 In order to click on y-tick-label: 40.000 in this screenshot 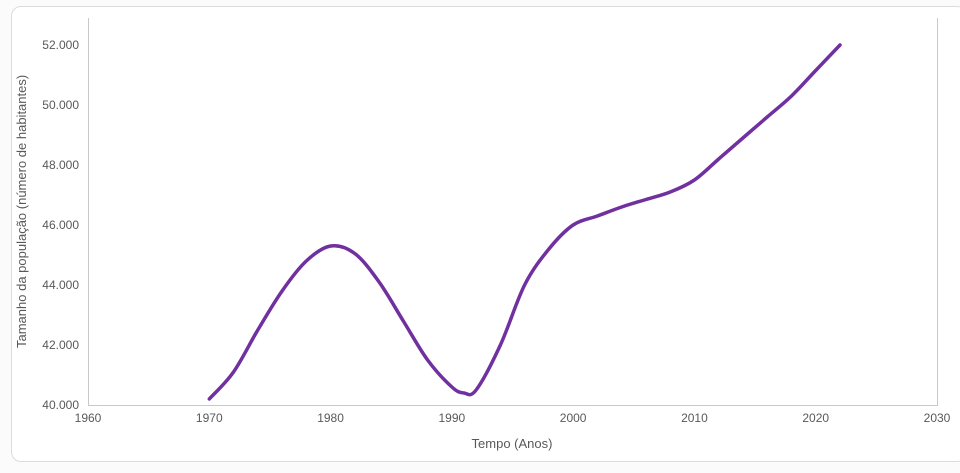, I will do `click(60, 405)`.